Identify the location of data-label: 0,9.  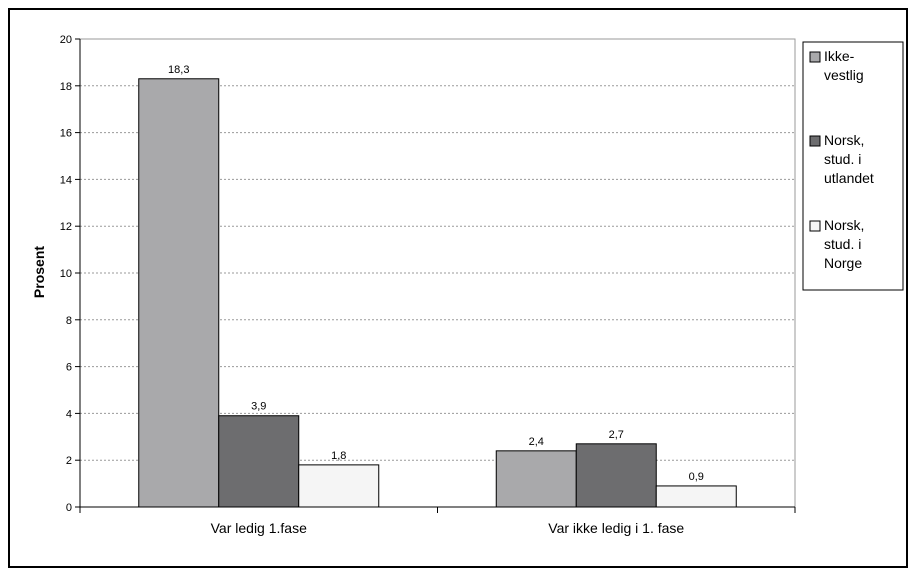
(696, 477).